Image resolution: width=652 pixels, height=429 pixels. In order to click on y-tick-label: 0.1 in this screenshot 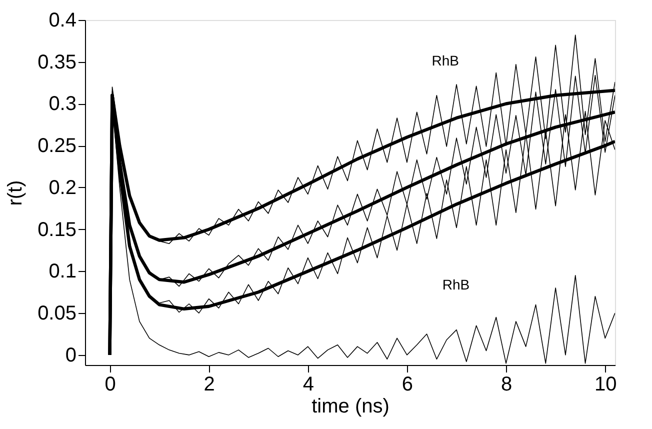, I will do `click(62, 271)`.